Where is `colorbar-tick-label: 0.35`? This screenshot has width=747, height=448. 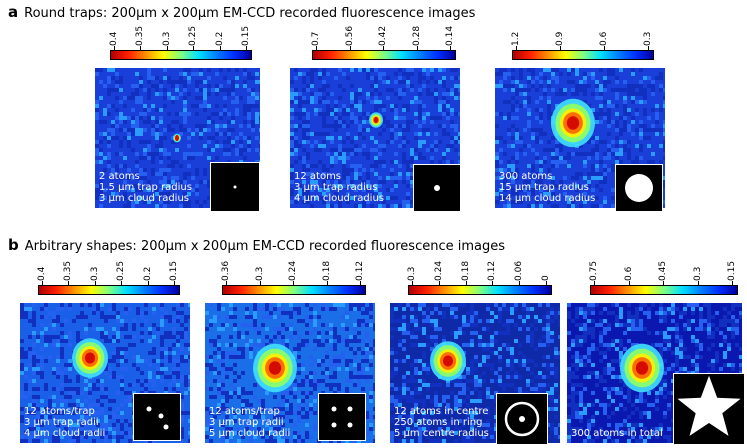
colorbar-tick-label: 0.35 is located at coordinates (140, 36).